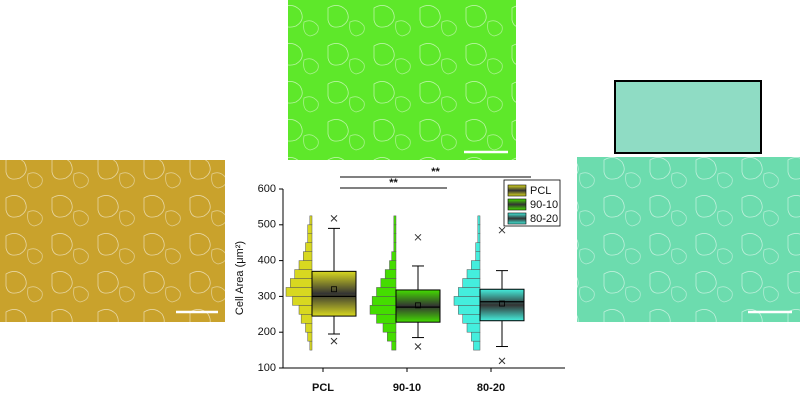 The image size is (803, 402). Describe the element at coordinates (544, 205) in the screenshot. I see `legend-label: 90-10` at that location.